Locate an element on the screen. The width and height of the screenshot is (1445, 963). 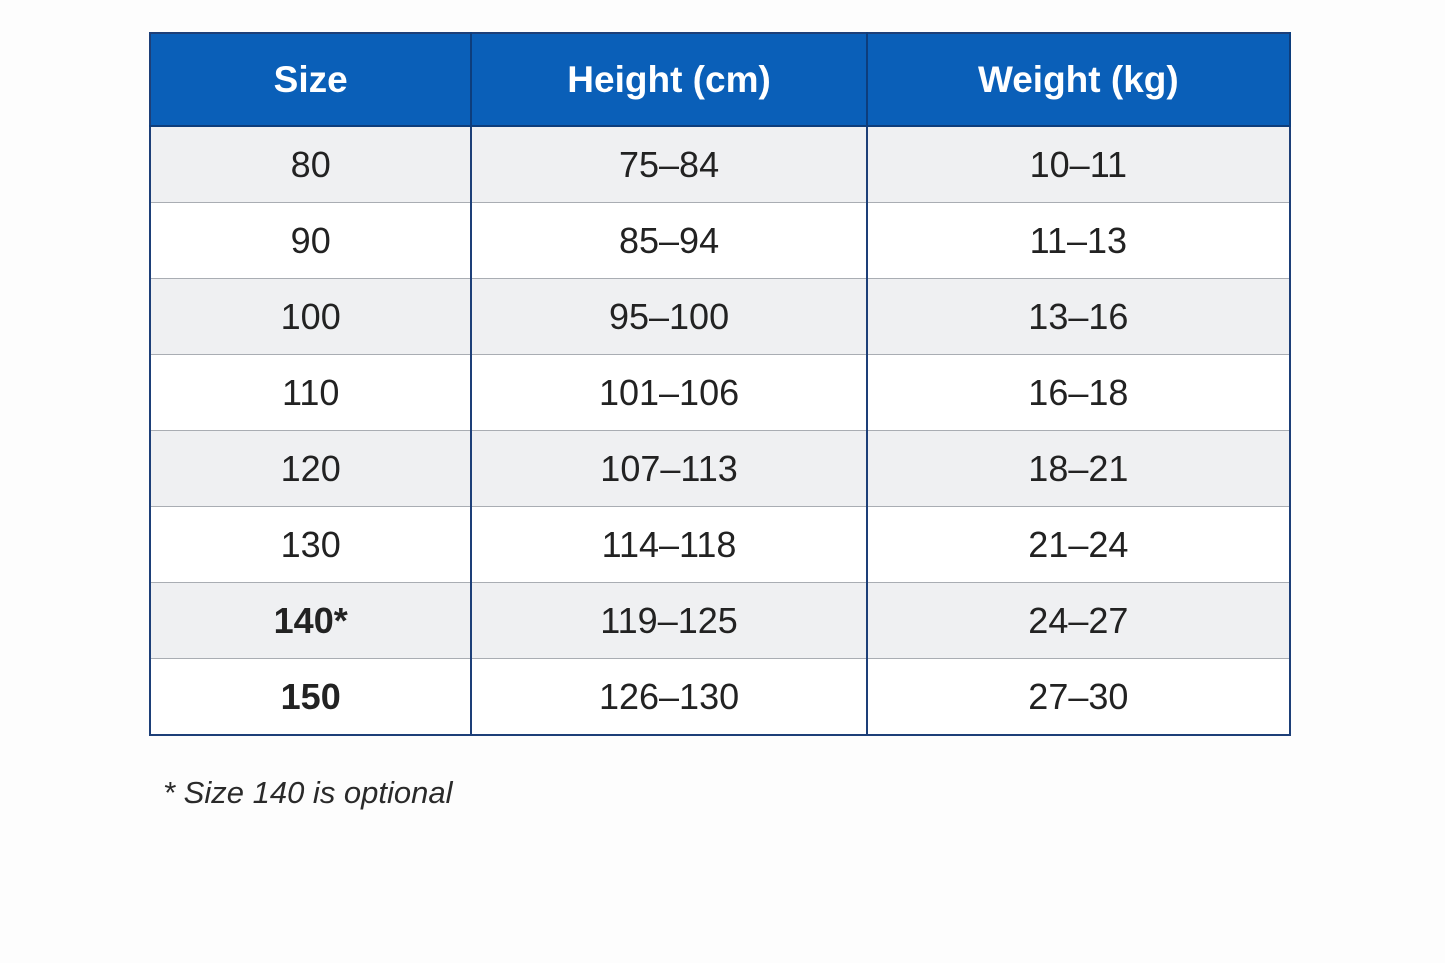
footnote: * Size 140 is optional is located at coordinates (308, 792).